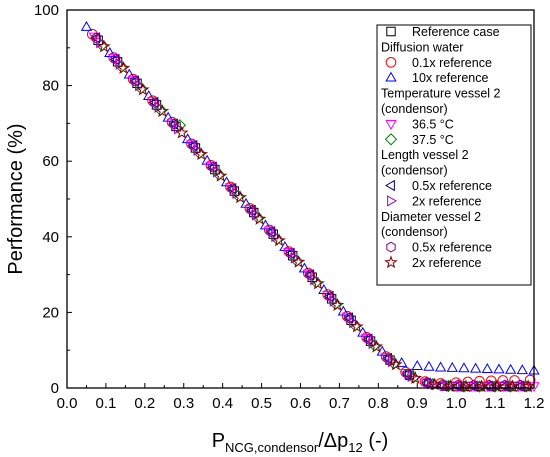 The width and height of the screenshot is (550, 457). I want to click on x-tick-label: 0.7, so click(339, 403).